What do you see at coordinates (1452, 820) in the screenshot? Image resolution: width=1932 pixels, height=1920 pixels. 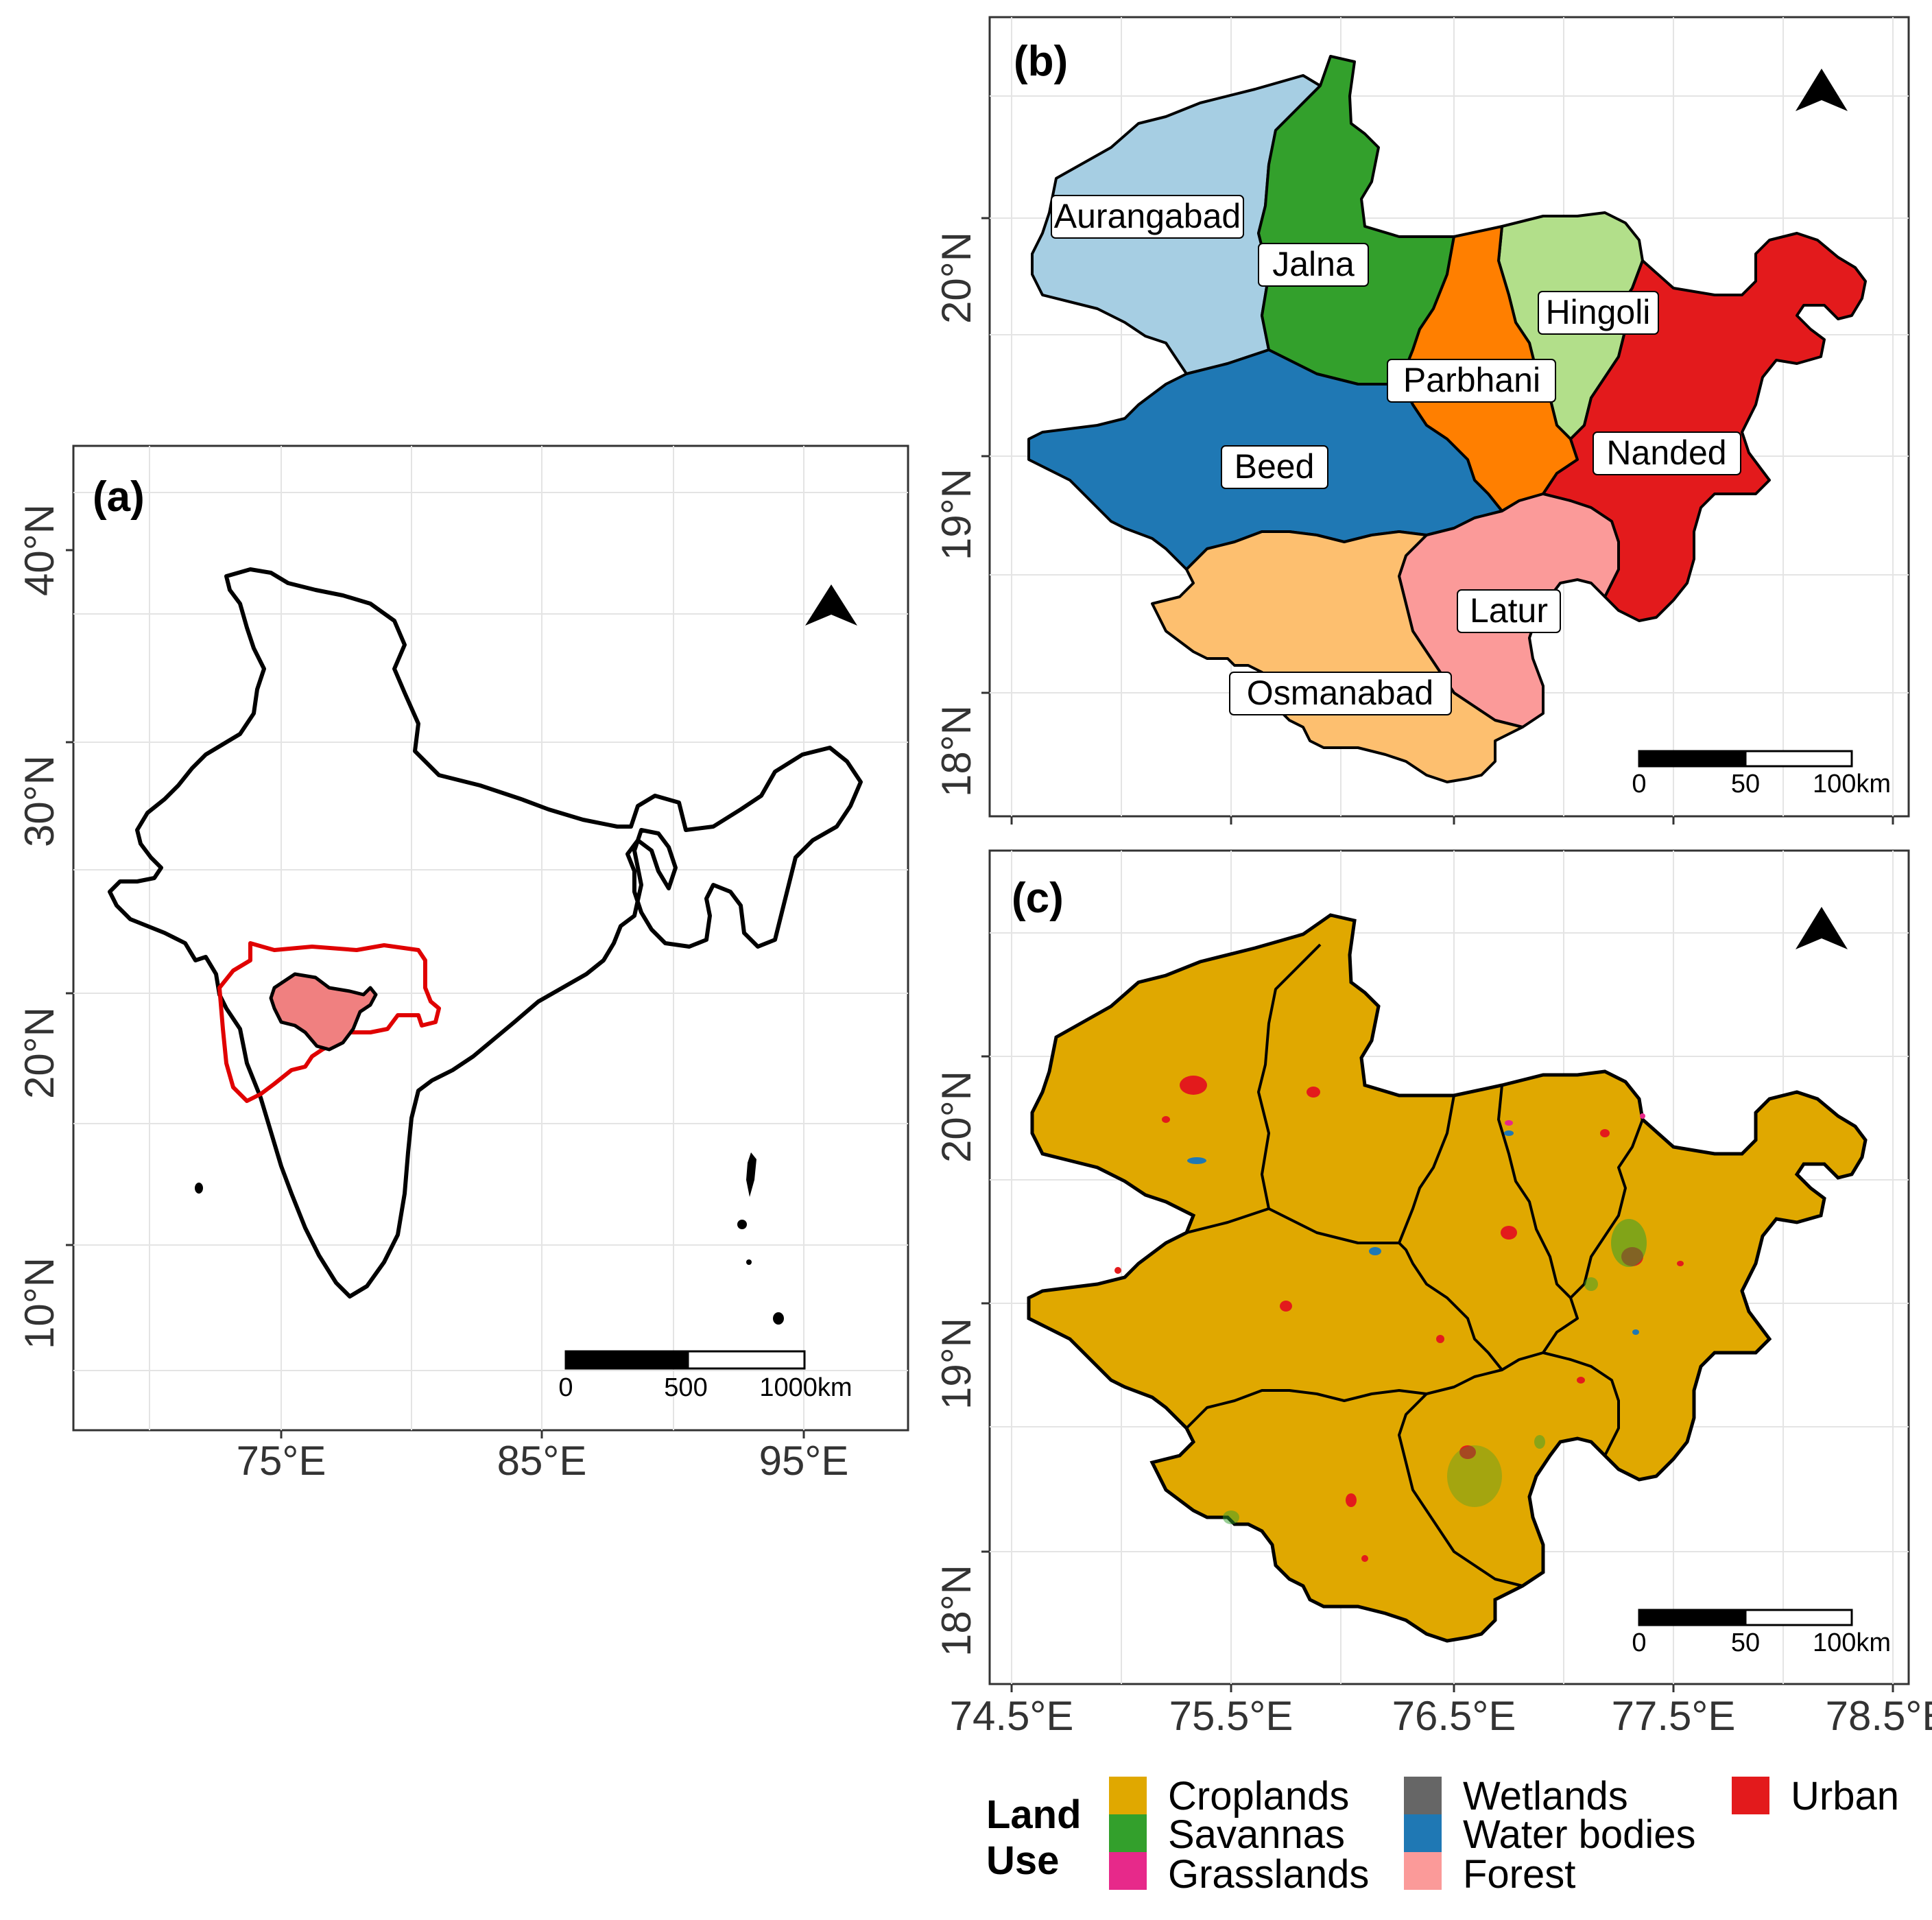 I see `panel-b-lon-ticks` at bounding box center [1452, 820].